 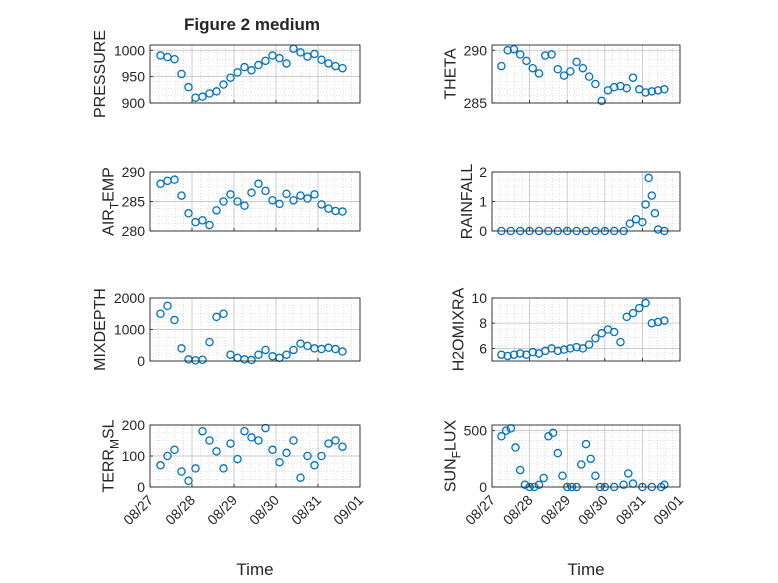 What do you see at coordinates (254, 569) in the screenshot?
I see `x-axis-label: Time` at bounding box center [254, 569].